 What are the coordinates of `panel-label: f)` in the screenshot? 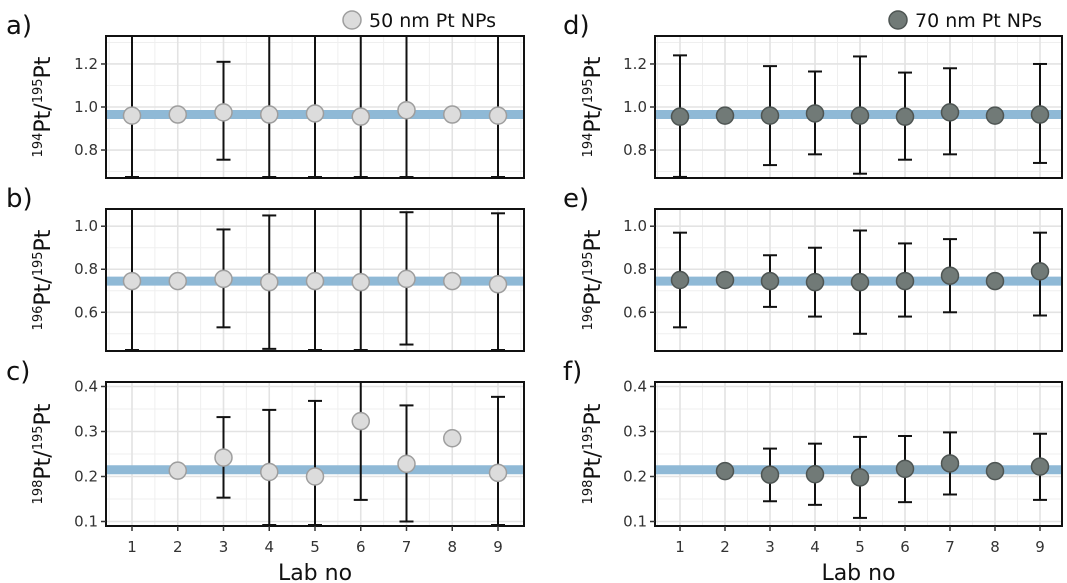 It's located at (572, 372).